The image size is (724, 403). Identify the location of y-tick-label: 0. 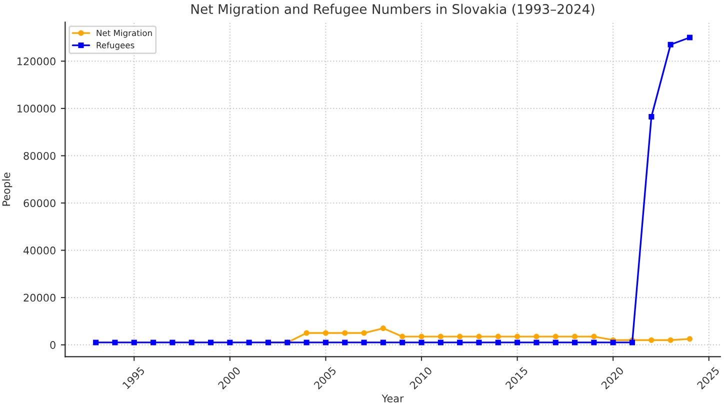
(53, 345).